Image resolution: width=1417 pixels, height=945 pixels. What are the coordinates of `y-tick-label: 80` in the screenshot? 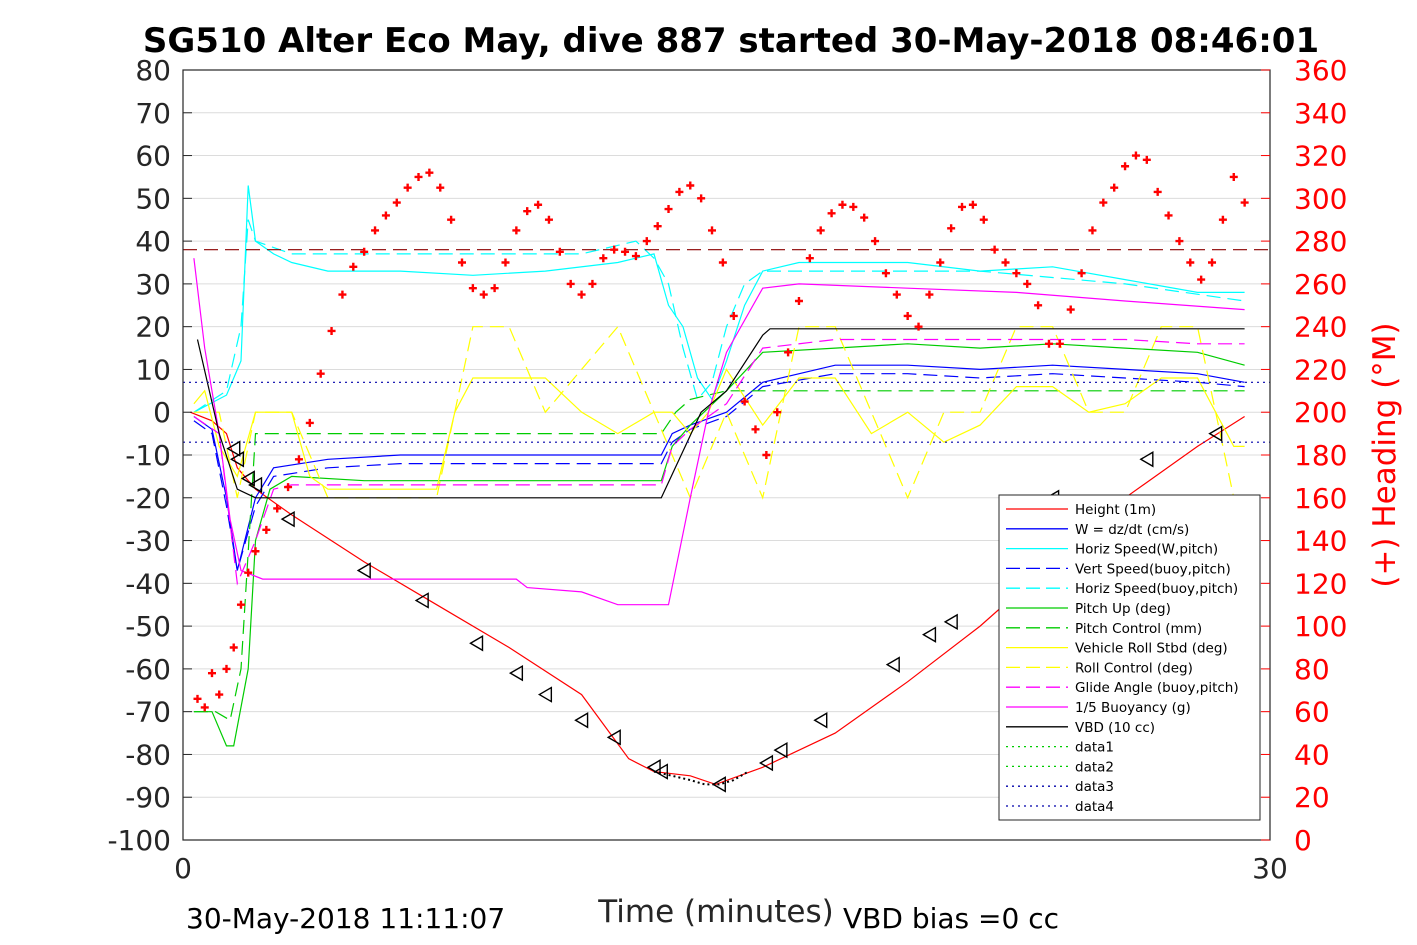 It's located at (153, 70).